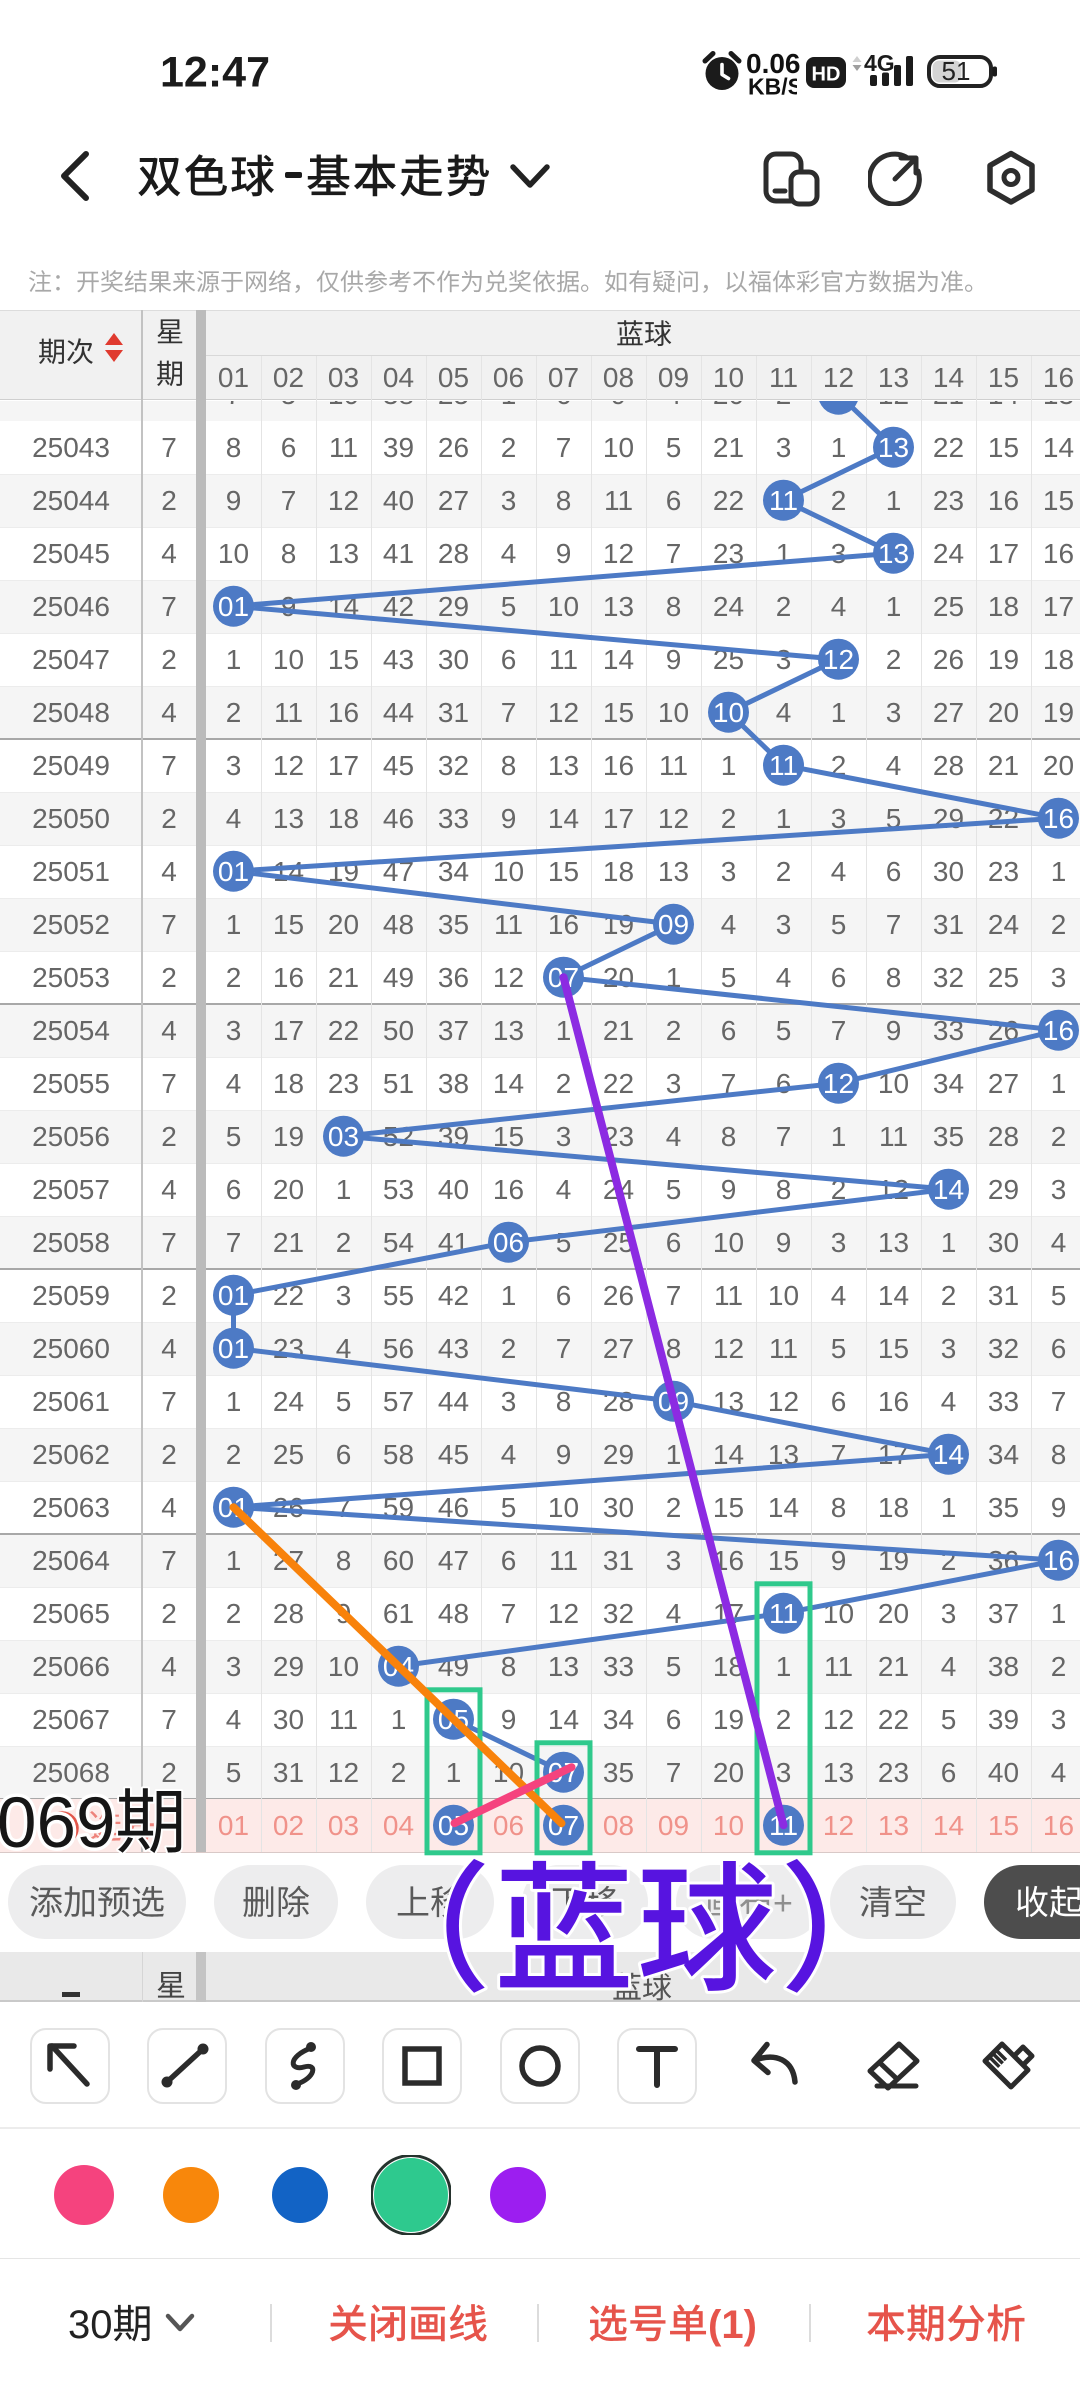 This screenshot has width=1080, height=2400. I want to click on svg-text: HD, so click(826, 75).